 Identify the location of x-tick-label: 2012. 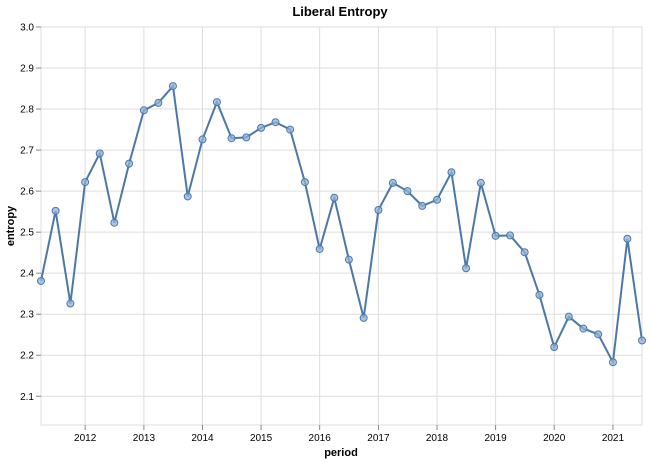
(85, 438).